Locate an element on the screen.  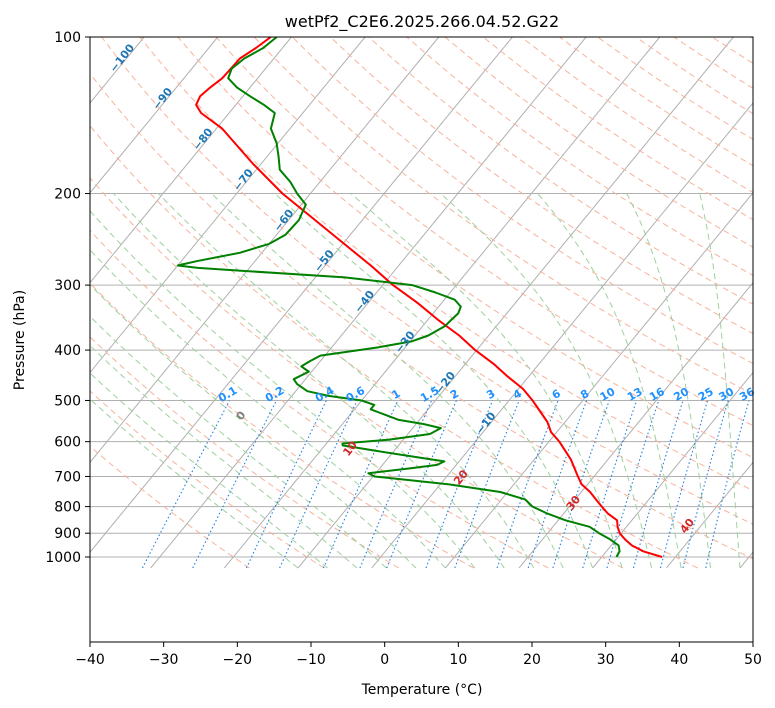
x-tick-label: −40 is located at coordinates (90, 660).